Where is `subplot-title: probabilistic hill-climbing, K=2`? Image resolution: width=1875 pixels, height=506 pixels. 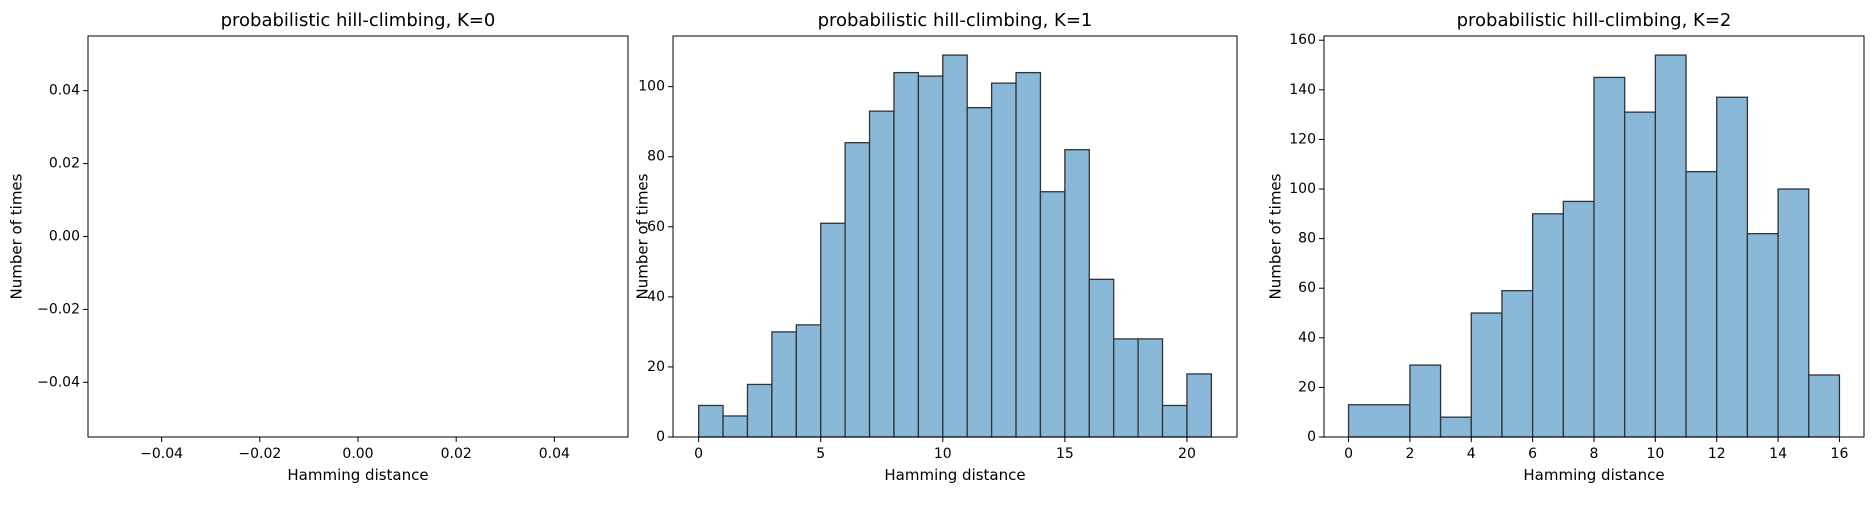 subplot-title: probabilistic hill-climbing, K=2 is located at coordinates (1594, 20).